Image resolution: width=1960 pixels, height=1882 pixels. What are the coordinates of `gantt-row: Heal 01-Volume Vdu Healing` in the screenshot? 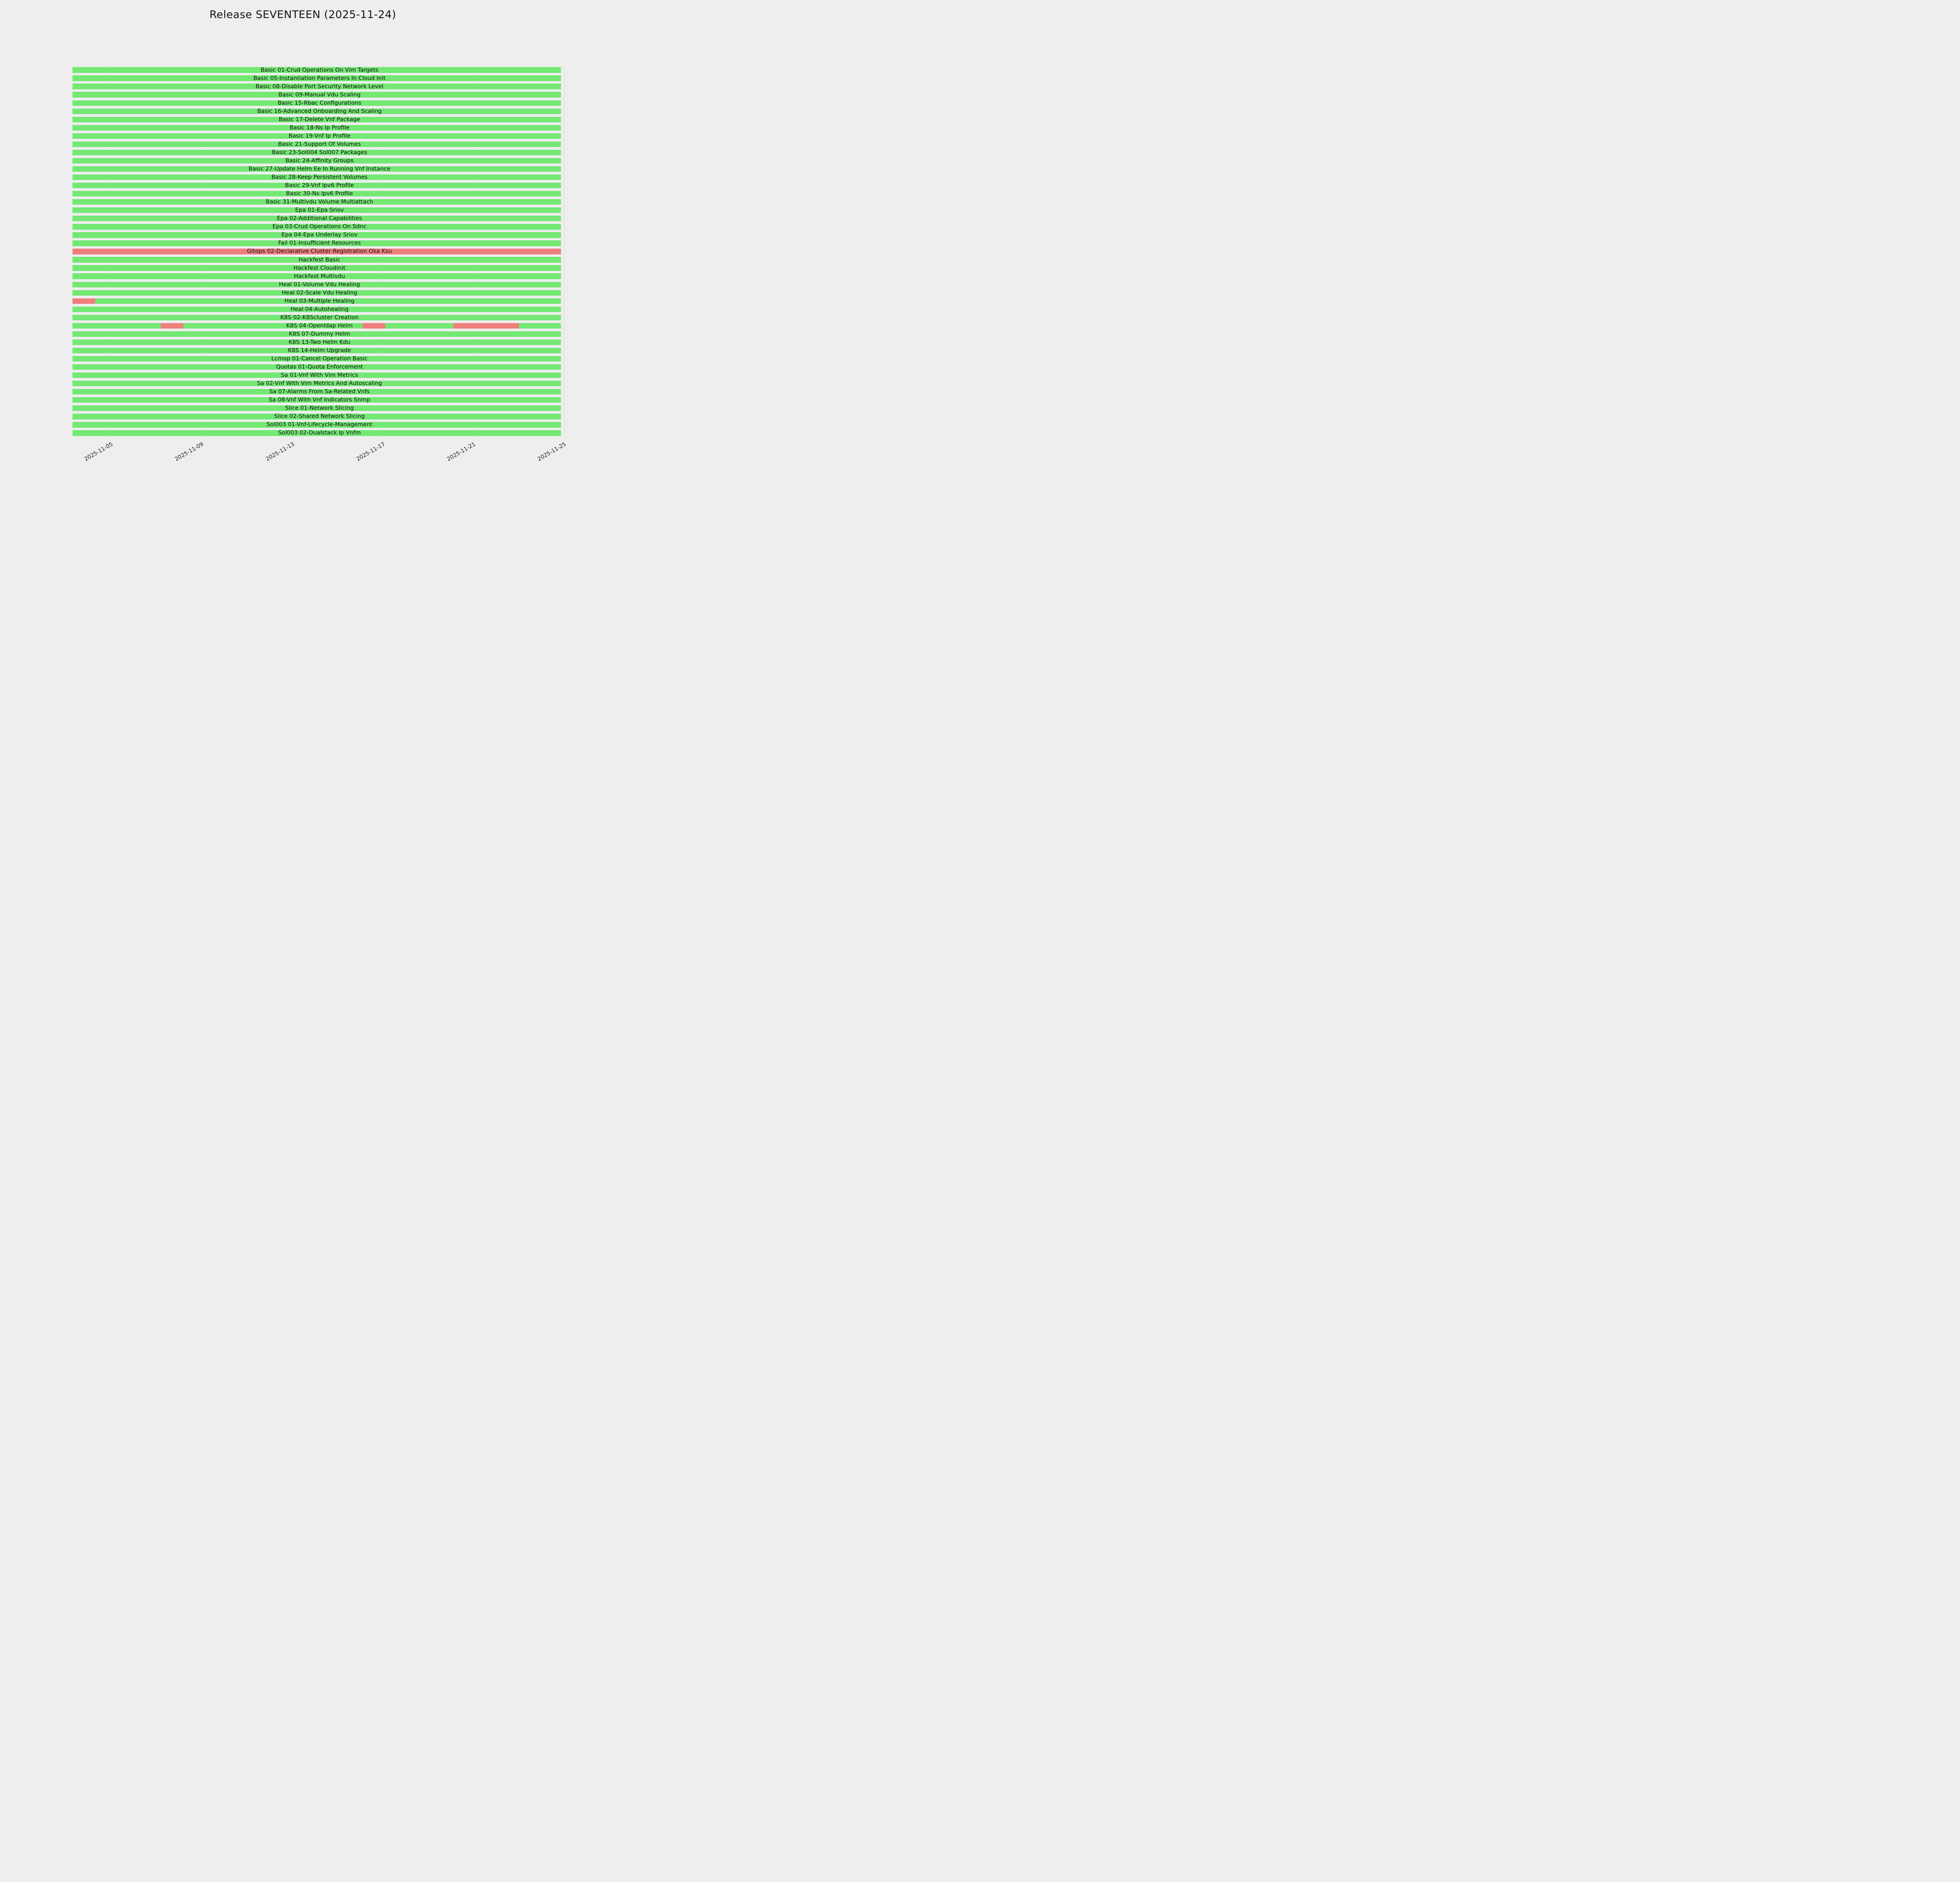 It's located at (319, 284).